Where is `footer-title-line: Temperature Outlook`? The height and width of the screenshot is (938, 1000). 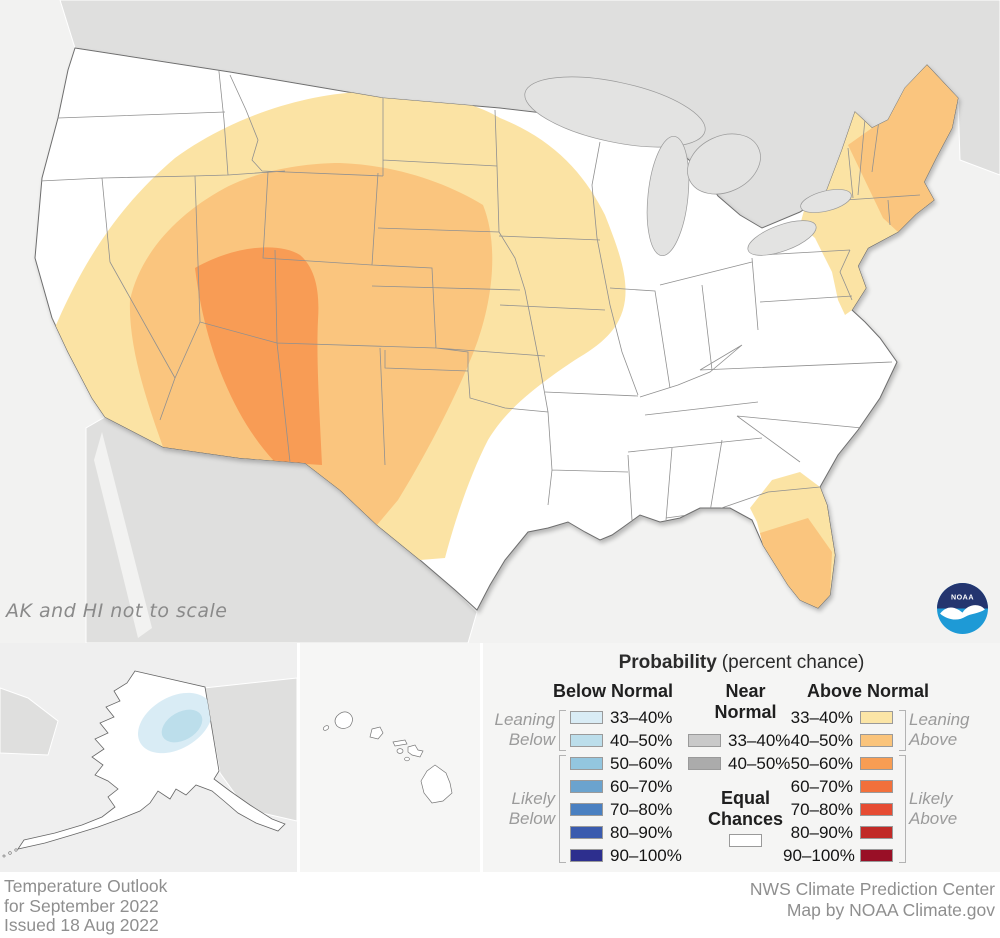 footer-title-line: Temperature Outlook is located at coordinates (86, 886).